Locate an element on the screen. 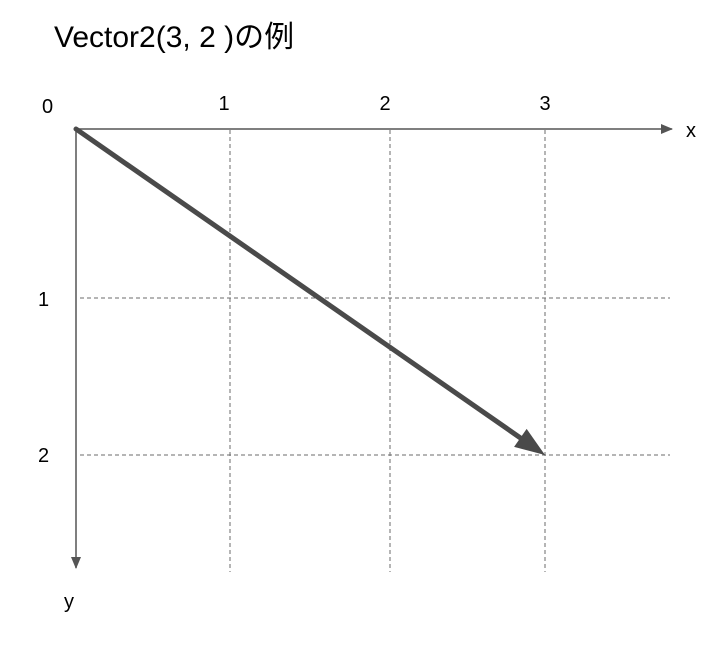 The height and width of the screenshot is (648, 724). y-tick-1: 1 is located at coordinates (43, 300).